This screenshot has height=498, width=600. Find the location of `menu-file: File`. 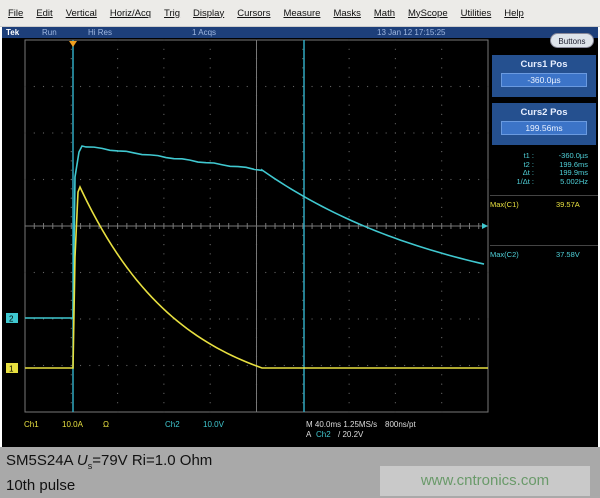

menu-file: File is located at coordinates (16, 13).